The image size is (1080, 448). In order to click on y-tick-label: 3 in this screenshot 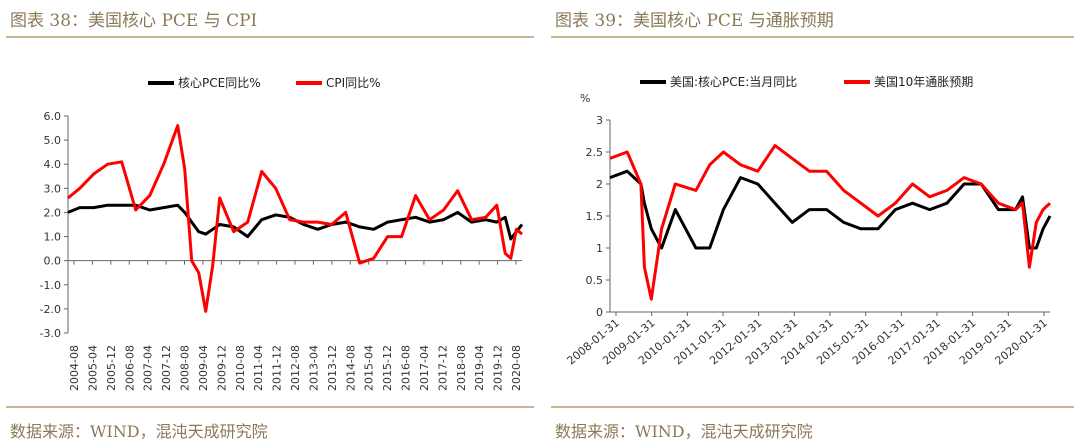, I will do `click(599, 120)`.